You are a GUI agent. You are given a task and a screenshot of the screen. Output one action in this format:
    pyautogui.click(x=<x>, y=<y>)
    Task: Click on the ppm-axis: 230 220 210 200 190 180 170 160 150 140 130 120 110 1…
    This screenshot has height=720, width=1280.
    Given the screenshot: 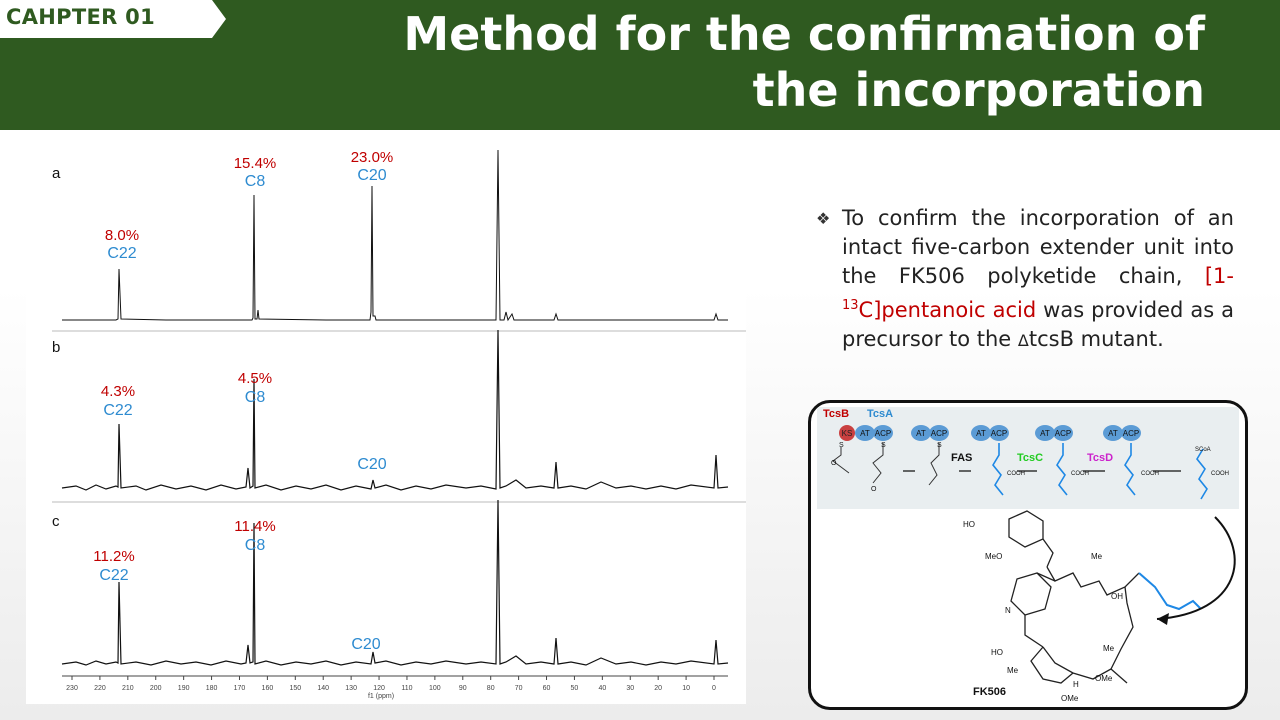 What is the action you would take?
    pyautogui.click(x=395, y=687)
    